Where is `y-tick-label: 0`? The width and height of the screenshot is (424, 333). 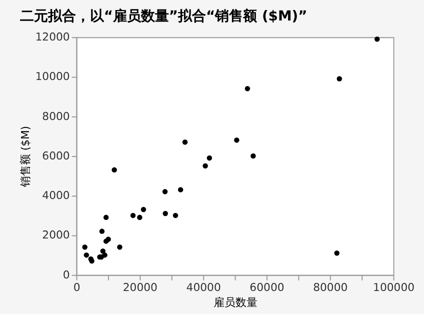 y-tick-label: 0 is located at coordinates (66, 275).